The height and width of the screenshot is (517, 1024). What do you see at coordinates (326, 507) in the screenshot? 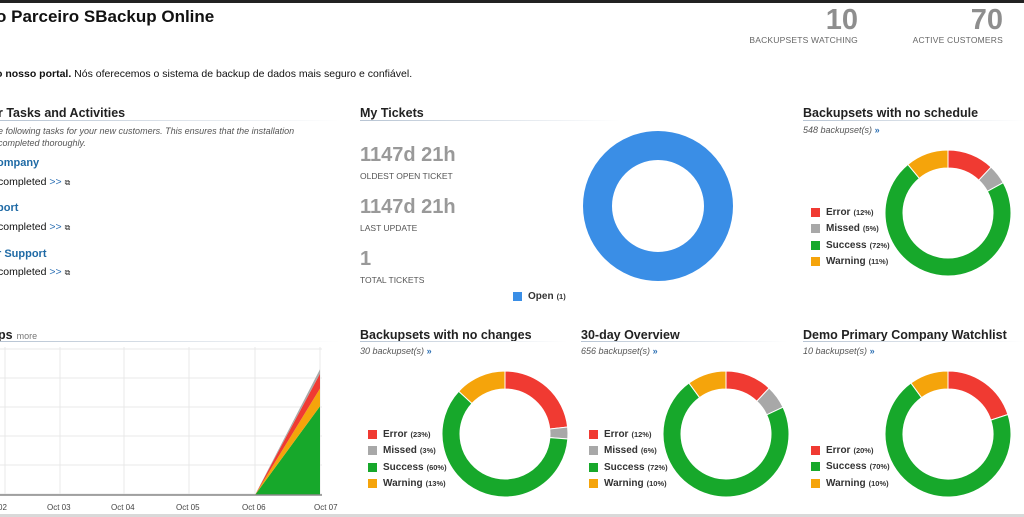
I see `x-tick-label: Oct 07` at bounding box center [326, 507].